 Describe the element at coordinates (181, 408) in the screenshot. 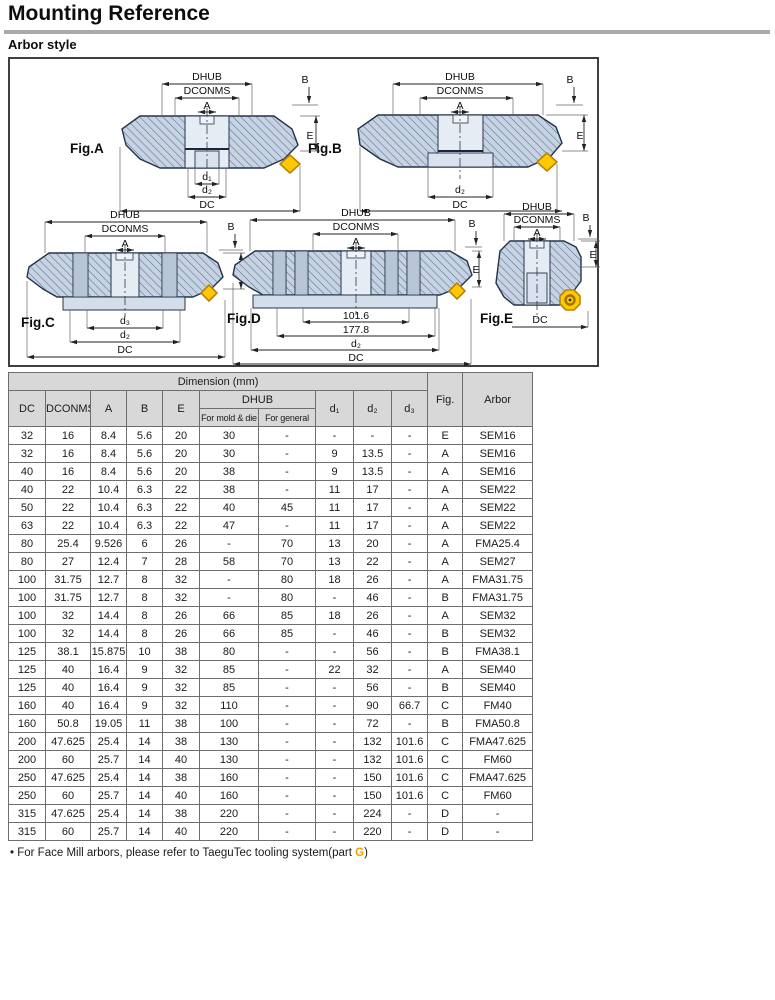

I see `col-header-e: E` at that location.